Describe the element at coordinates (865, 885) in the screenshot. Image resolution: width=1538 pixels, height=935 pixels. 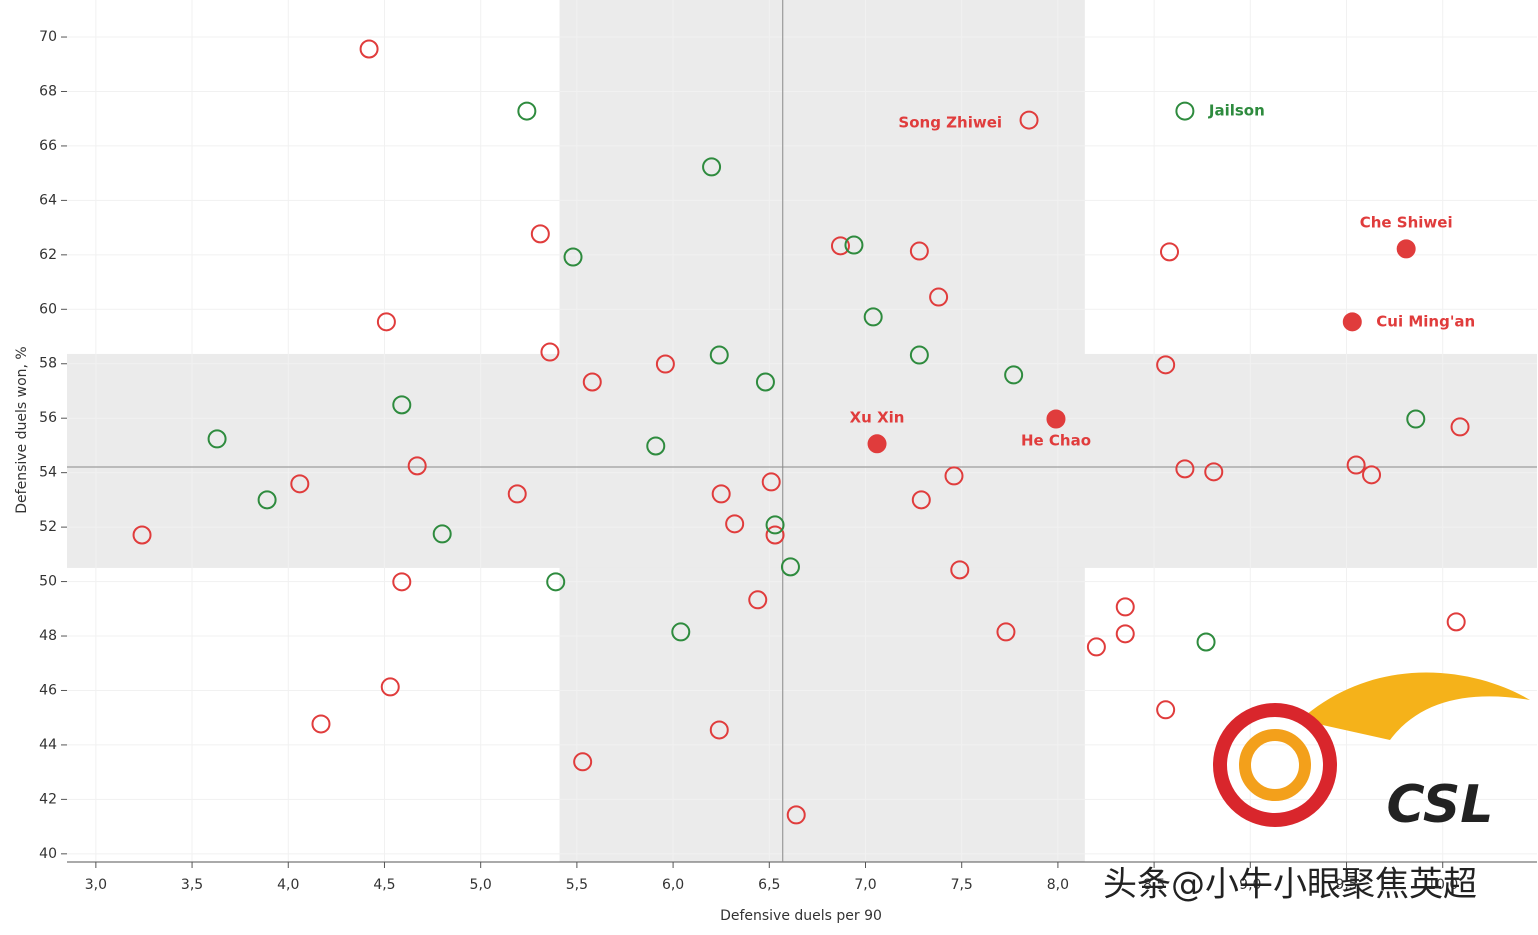
I see `x-tick-label: 7,0` at that location.